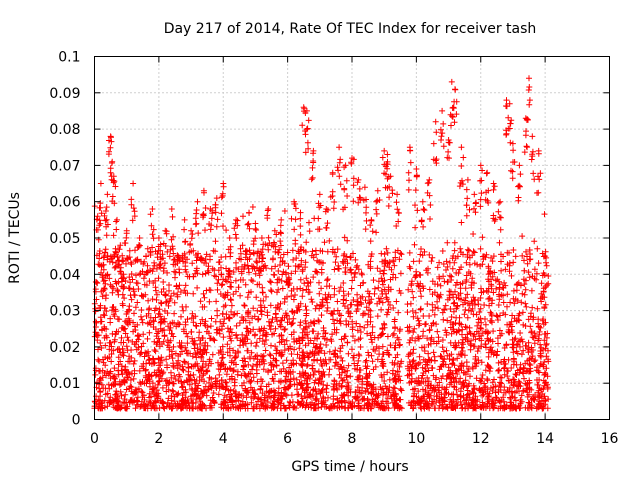 The width and height of the screenshot is (640, 480). I want to click on y-tick-label: 0.07, so click(64, 166).